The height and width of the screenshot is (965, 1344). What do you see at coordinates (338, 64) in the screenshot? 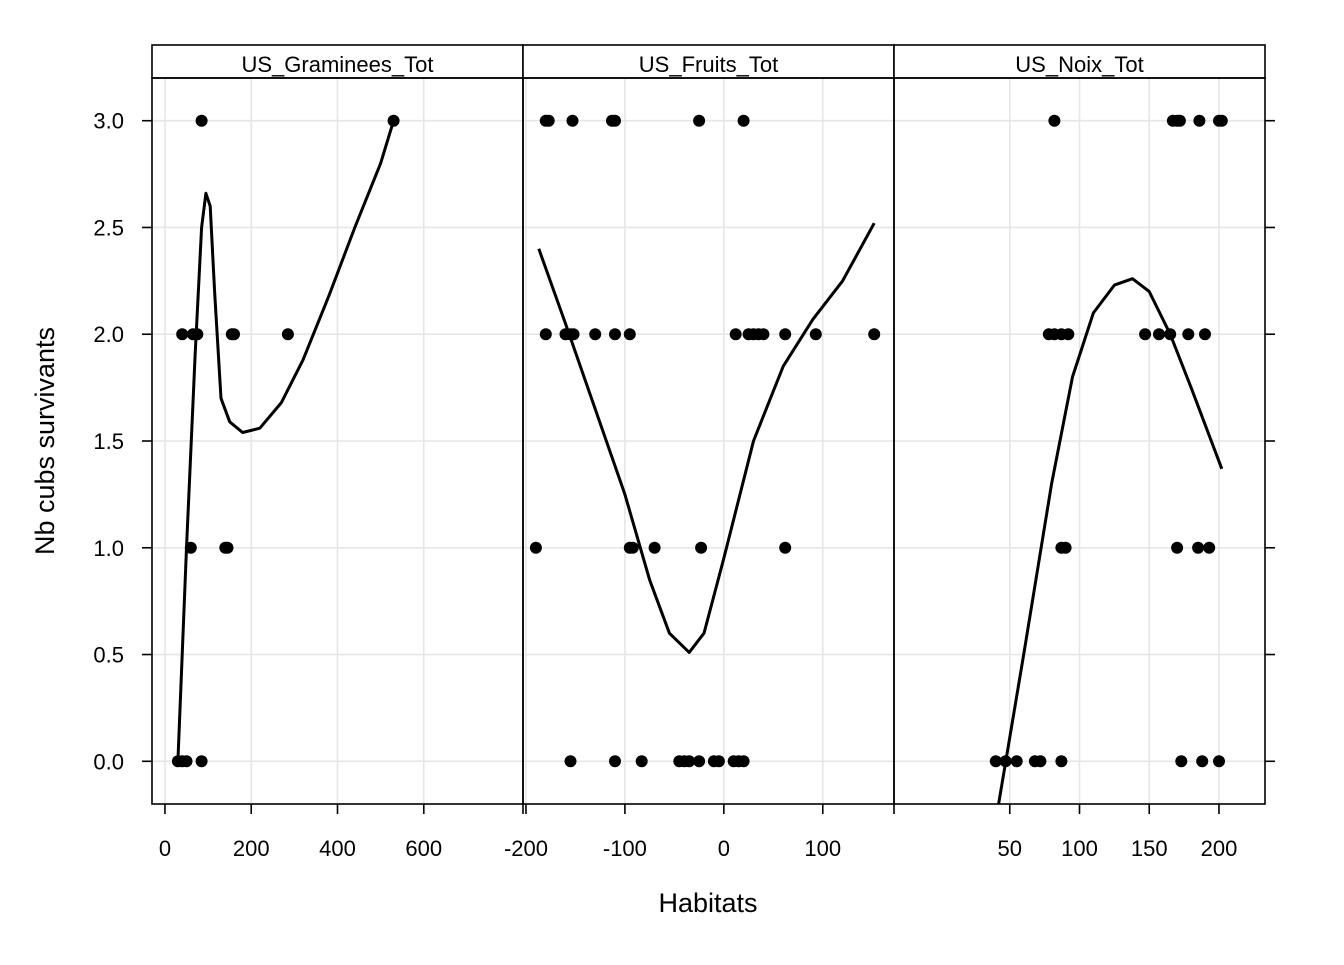
I see `panel-strip-label: US_Graminees_Tot` at bounding box center [338, 64].